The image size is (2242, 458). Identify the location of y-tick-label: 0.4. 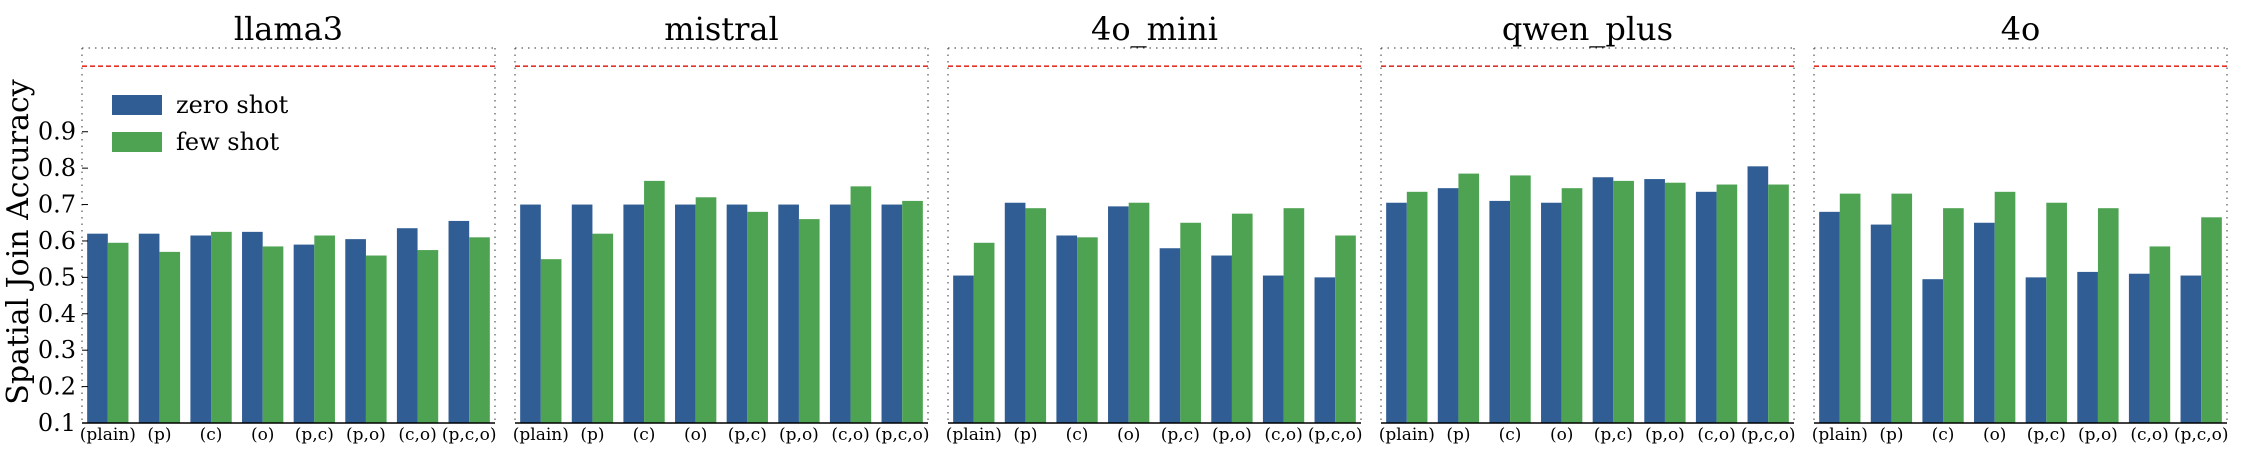
(57, 314).